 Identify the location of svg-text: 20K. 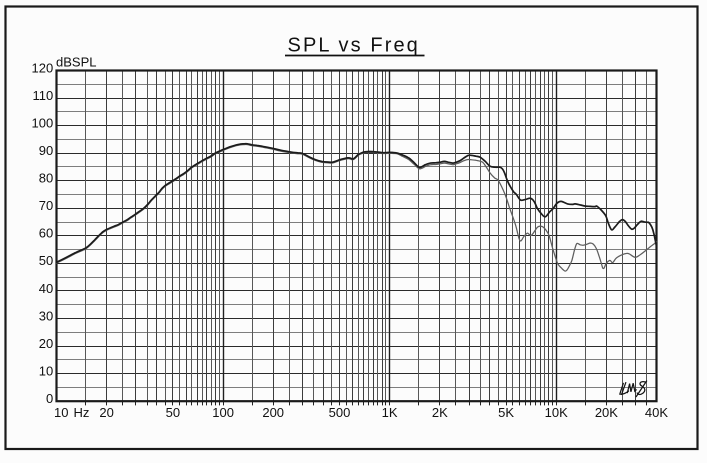
(606, 412).